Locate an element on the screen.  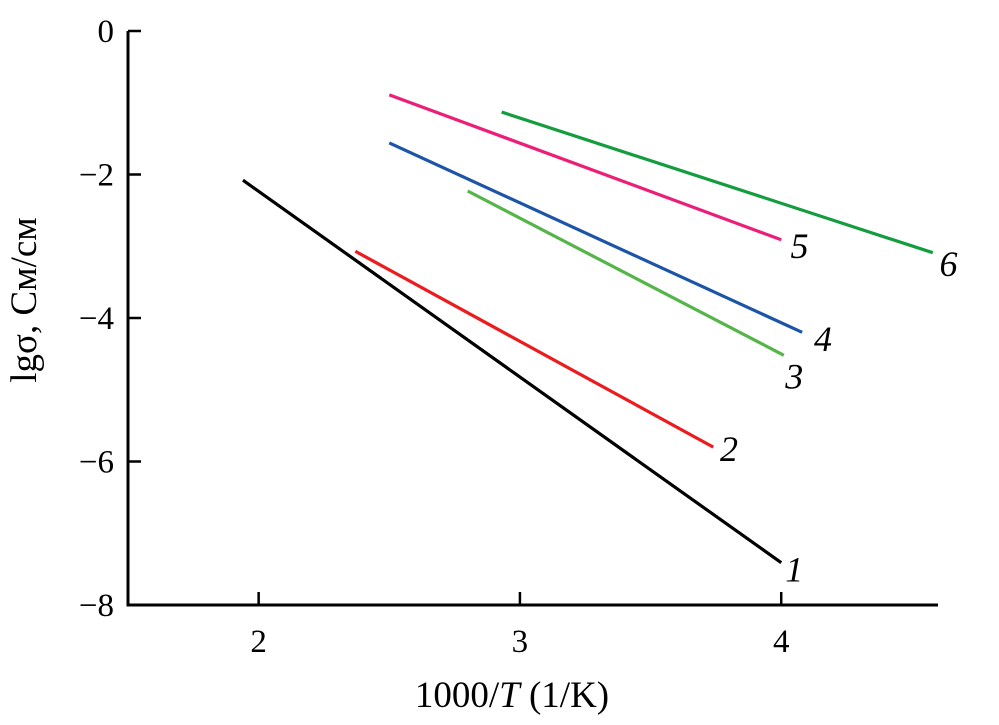
series-label-1: 1 is located at coordinates (794, 569).